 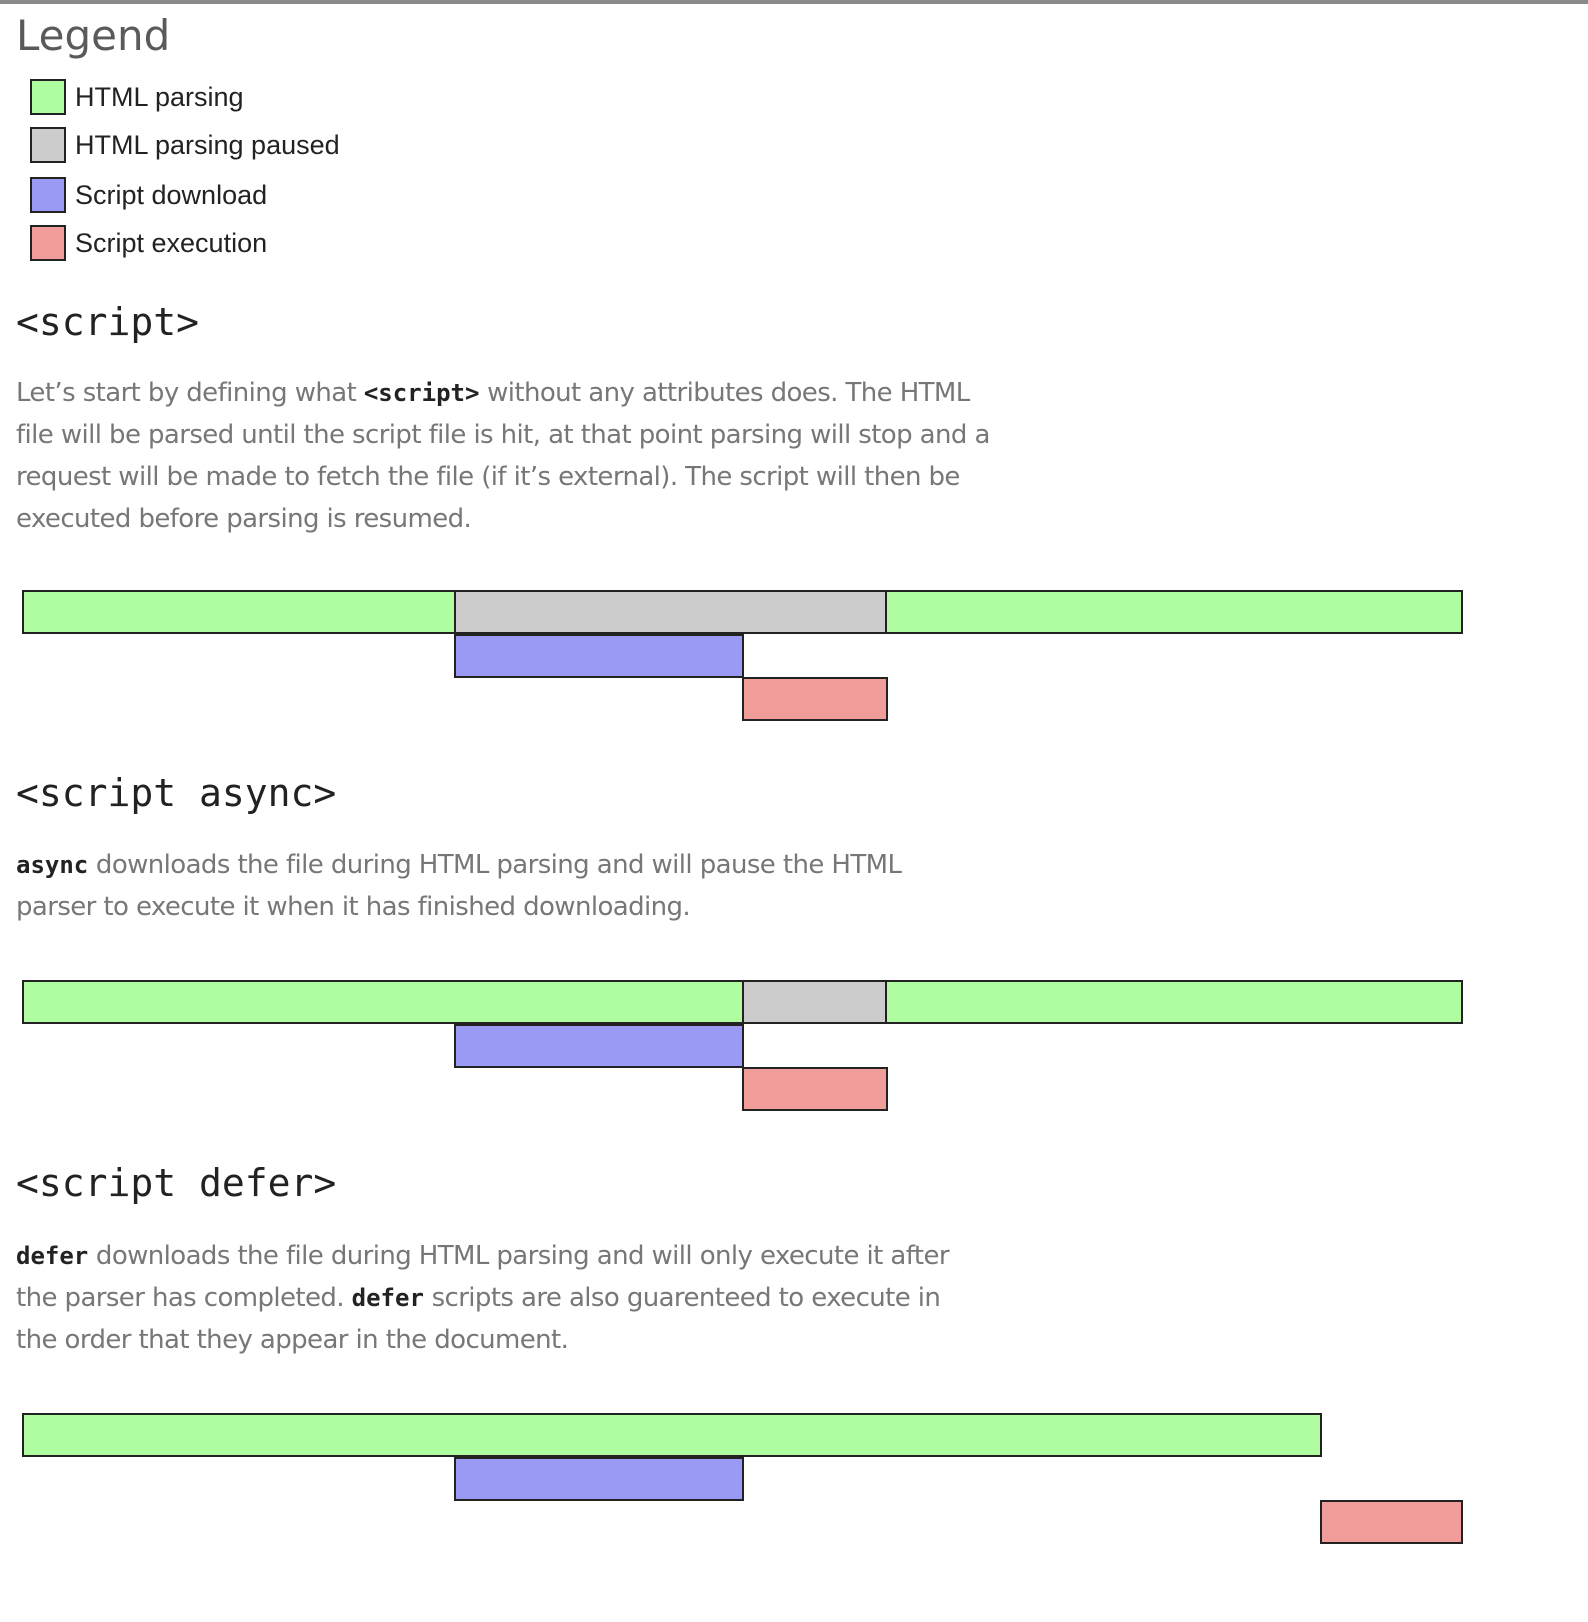 I want to click on inline-code: async, so click(x=52, y=865).